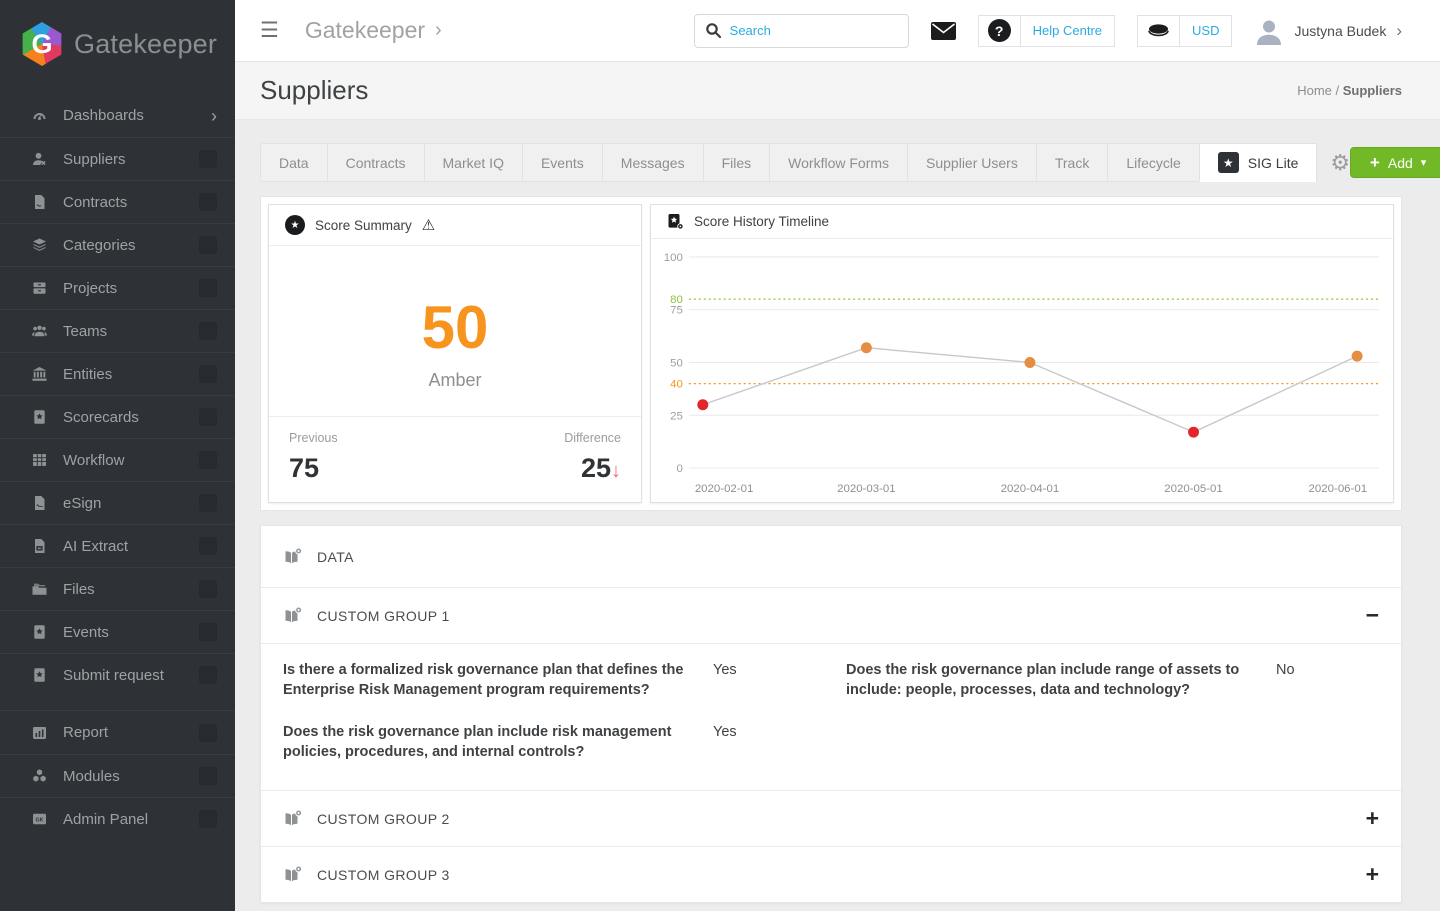 The height and width of the screenshot is (911, 1440). I want to click on app-logo: G Gatekeeper, so click(127, 44).